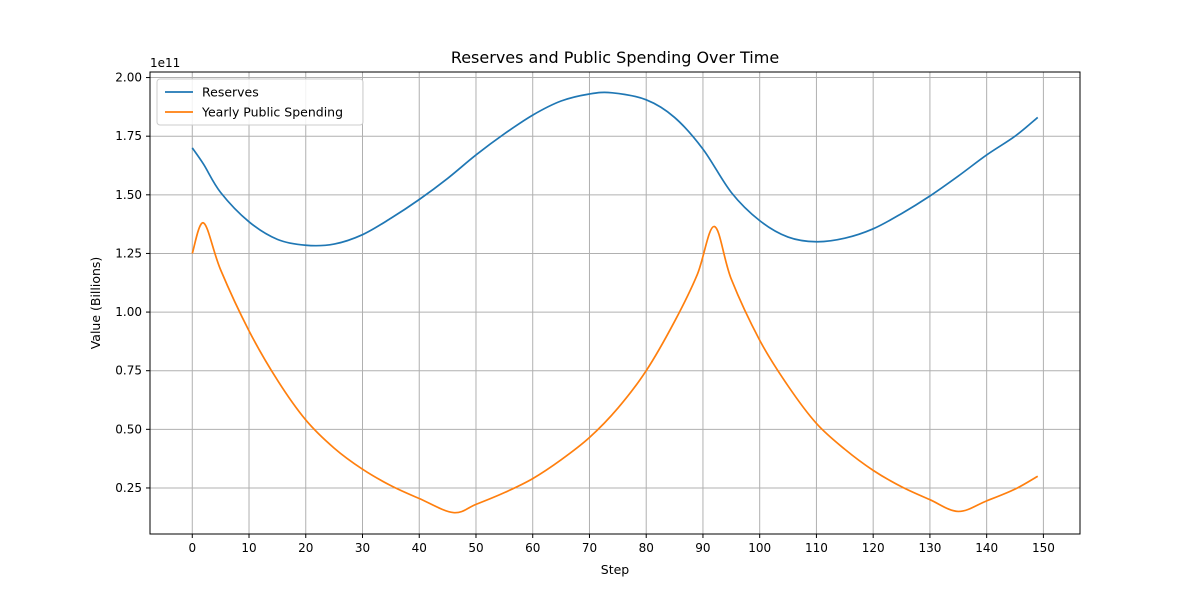 The height and width of the screenshot is (600, 1200). Describe the element at coordinates (646, 548) in the screenshot. I see `x-tick-label: 80` at that location.